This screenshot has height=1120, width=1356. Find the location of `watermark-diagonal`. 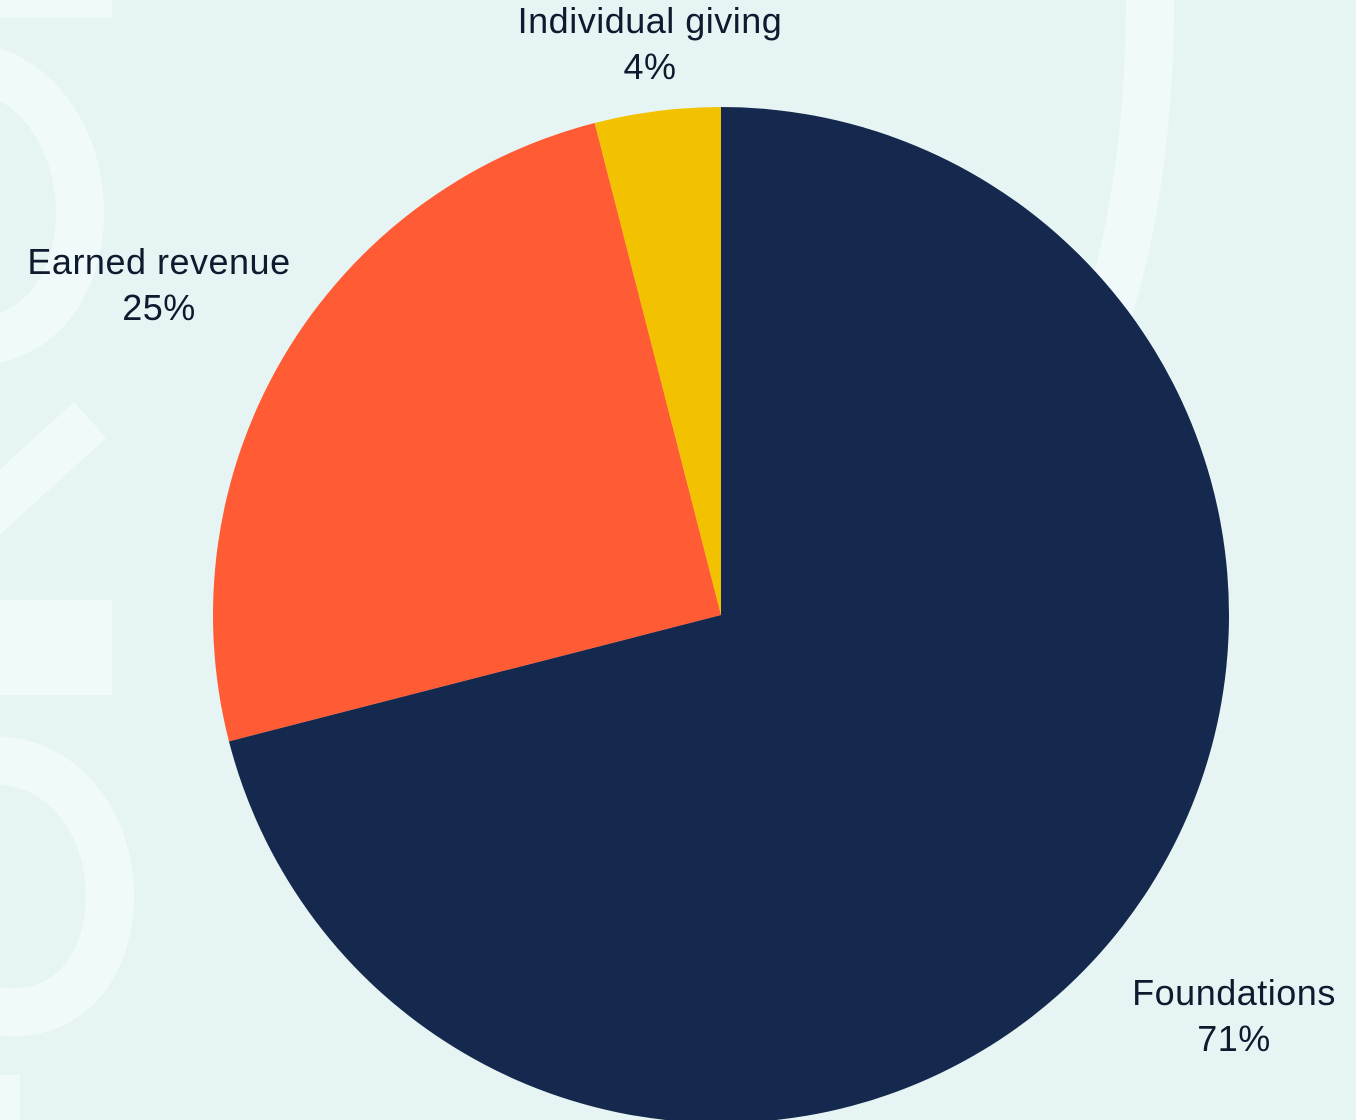

watermark-diagonal is located at coordinates (53, 468).